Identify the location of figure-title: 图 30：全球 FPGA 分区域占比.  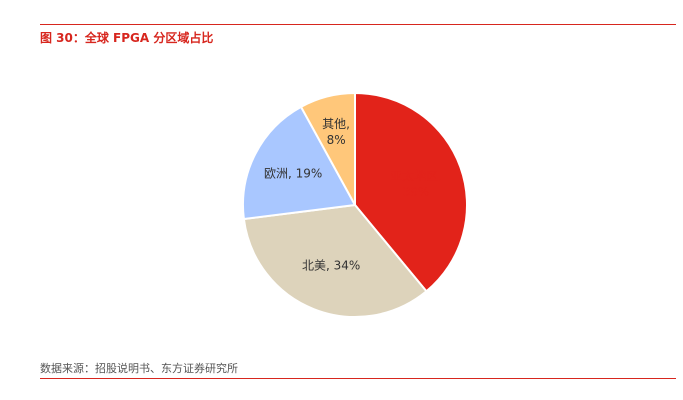
(127, 38).